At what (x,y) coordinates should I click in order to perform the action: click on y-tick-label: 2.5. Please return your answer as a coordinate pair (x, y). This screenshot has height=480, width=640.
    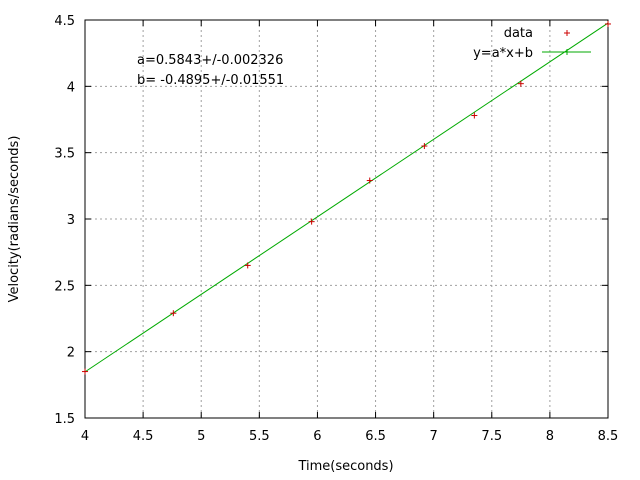
    Looking at the image, I should click on (64, 286).